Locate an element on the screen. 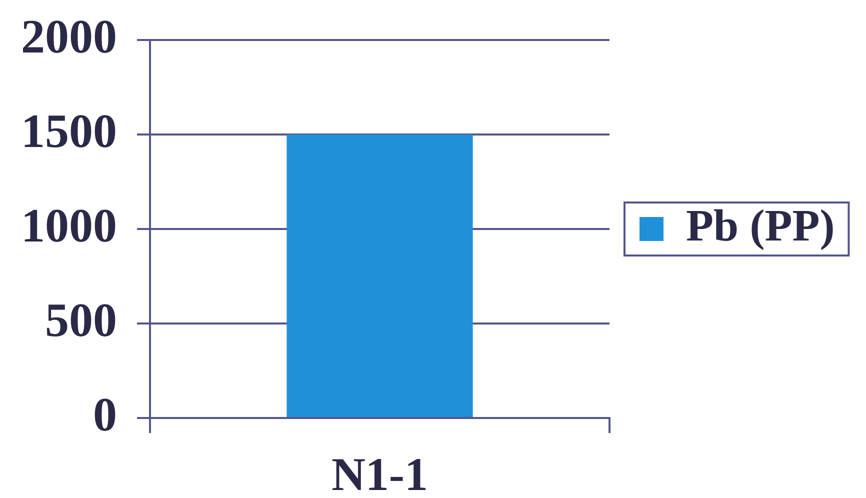 The height and width of the screenshot is (498, 866). y-tick-label: 500 is located at coordinates (81, 320).